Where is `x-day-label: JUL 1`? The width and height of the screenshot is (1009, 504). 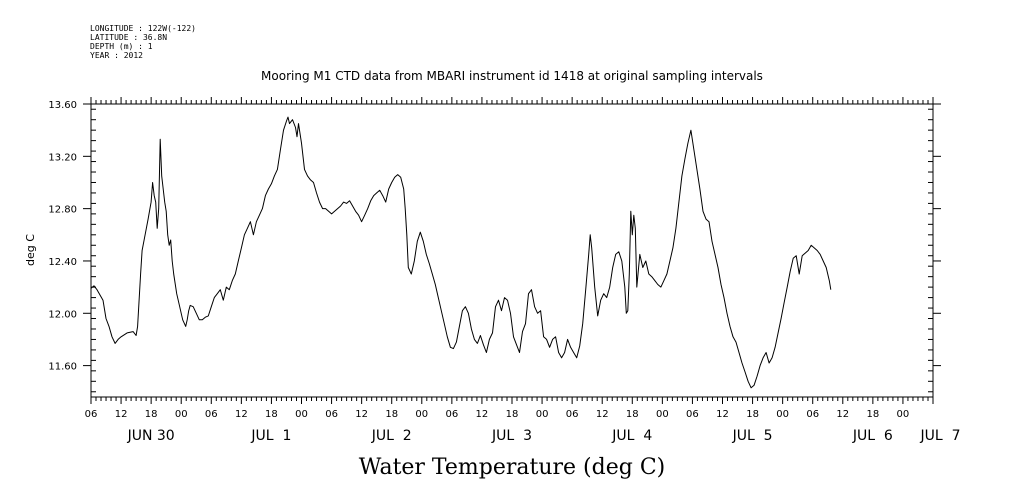 x-day-label: JUL 1 is located at coordinates (270, 436).